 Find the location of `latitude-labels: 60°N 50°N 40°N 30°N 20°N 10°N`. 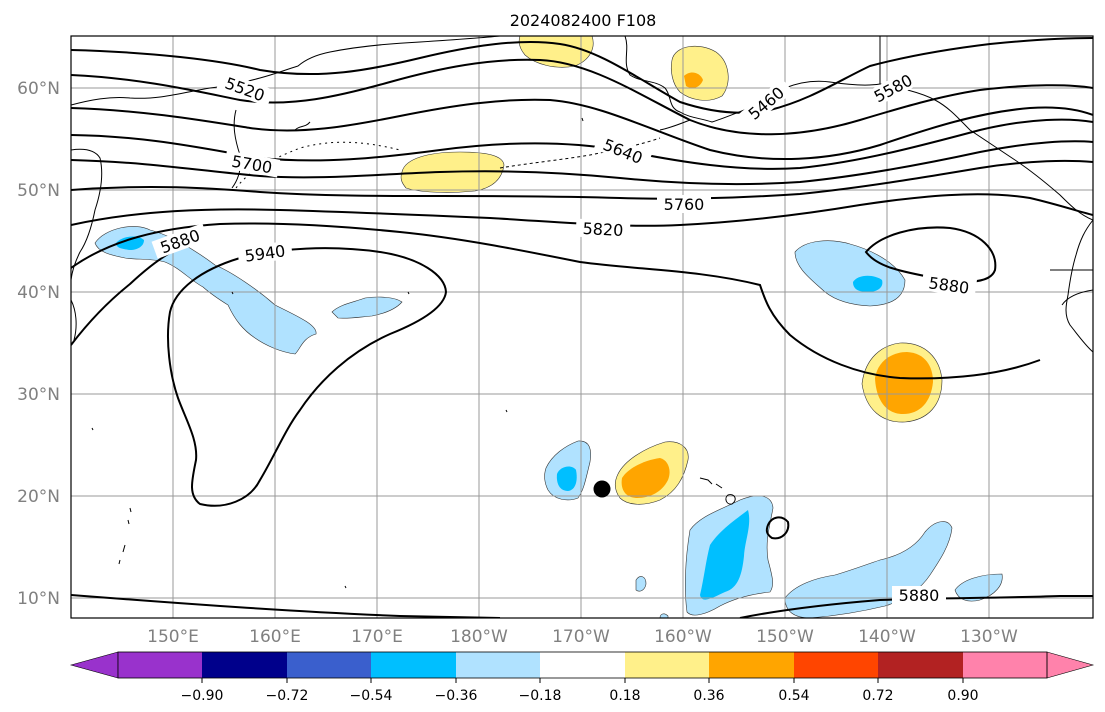

latitude-labels: 60°N 50°N 40°N 30°N 20°N 10°N is located at coordinates (38, 344).